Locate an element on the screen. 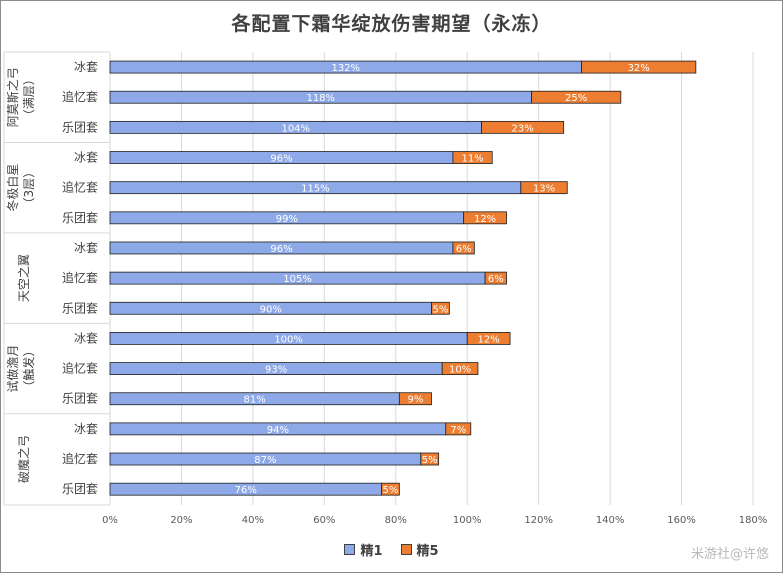 This screenshot has height=573, width=783. data-label-series-2: 25% is located at coordinates (576, 98).